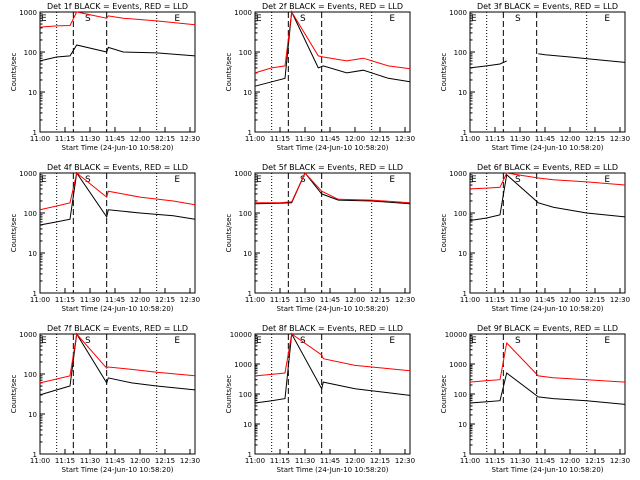 The image size is (640, 480). I want to click on panel-title: Det 5f BLACK = Events, RED = LLD, so click(332, 167).